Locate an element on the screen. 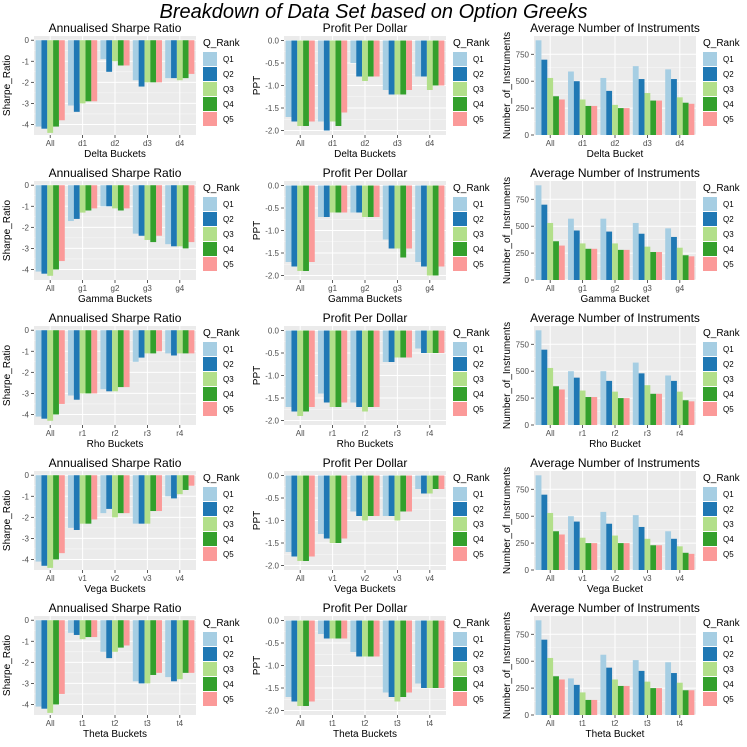 The height and width of the screenshot is (747, 747). bar-q3-d1 is located at coordinates (332, 81).